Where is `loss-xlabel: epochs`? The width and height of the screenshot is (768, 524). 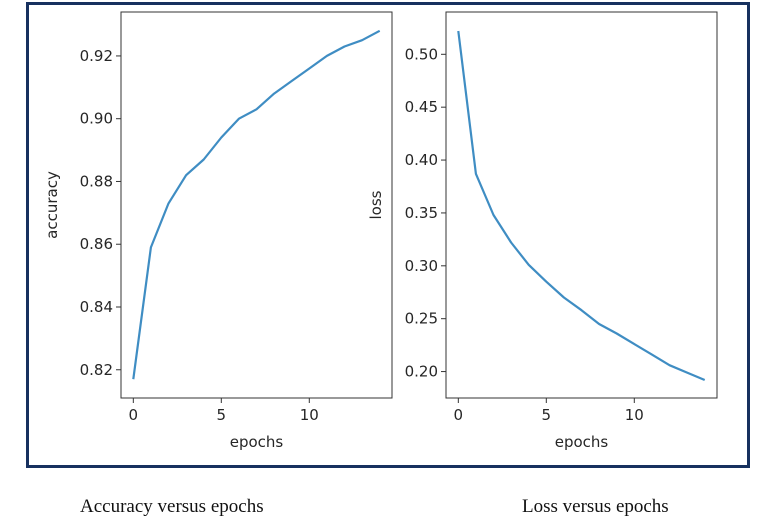
loss-xlabel: epochs is located at coordinates (582, 442).